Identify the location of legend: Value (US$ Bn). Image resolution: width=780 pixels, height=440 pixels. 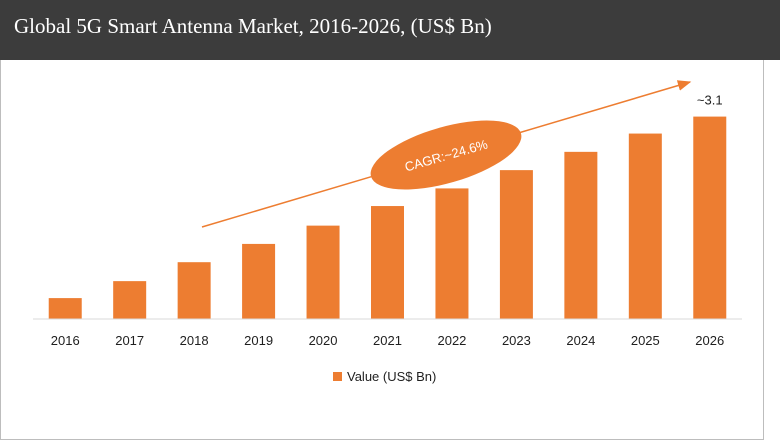
(384, 376).